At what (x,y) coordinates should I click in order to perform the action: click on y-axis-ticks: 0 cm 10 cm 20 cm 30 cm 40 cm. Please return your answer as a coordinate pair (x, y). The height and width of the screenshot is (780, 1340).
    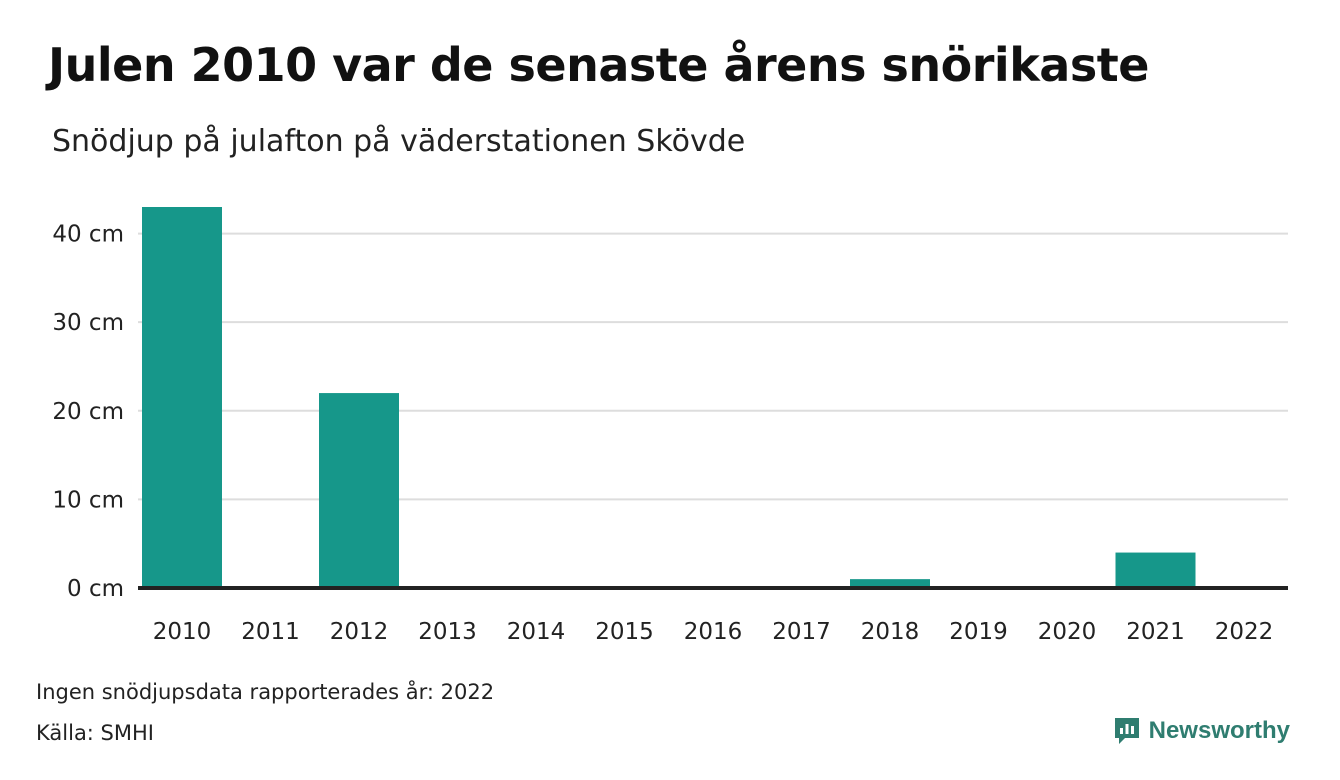
    Looking at the image, I should click on (88, 412).